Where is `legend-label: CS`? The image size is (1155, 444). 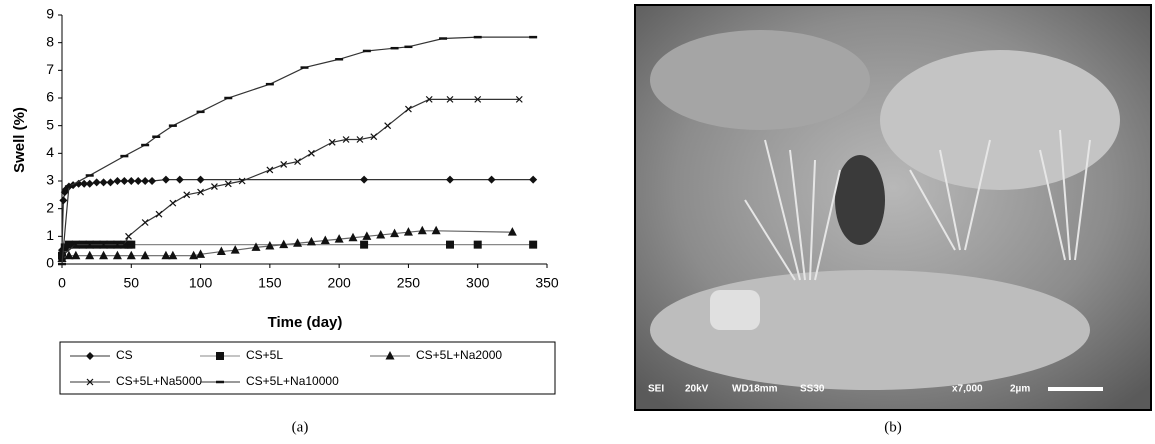
legend-label: CS is located at coordinates (124, 355).